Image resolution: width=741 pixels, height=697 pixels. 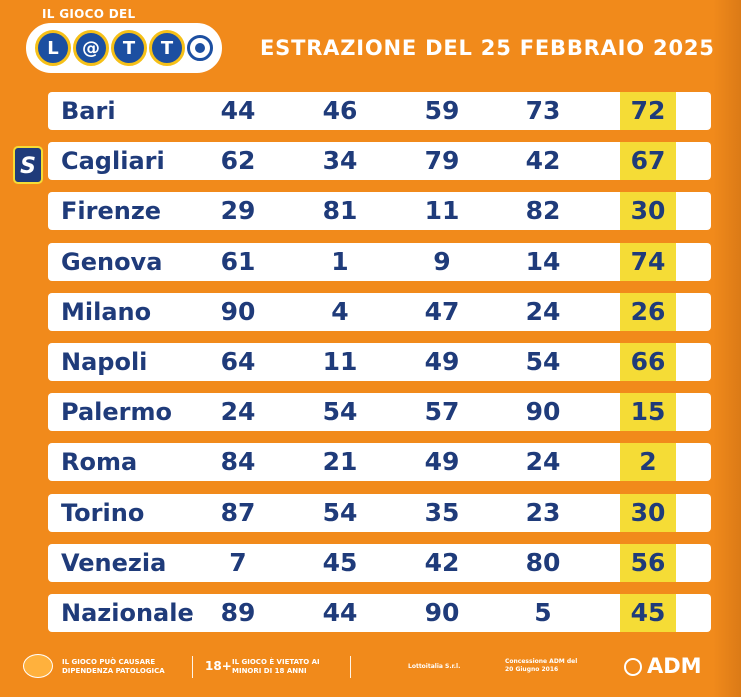 I want to click on table-row: Cagliari 62 34 79 42 67, so click(x=379, y=161).